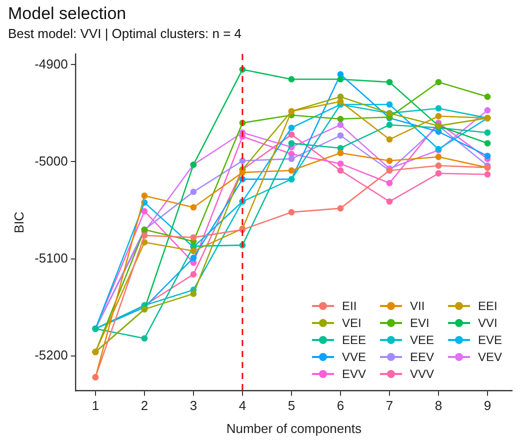 Image resolution: width=532 pixels, height=445 pixels. Describe the element at coordinates (438, 406) in the screenshot. I see `x-tick-label: 8` at that location.